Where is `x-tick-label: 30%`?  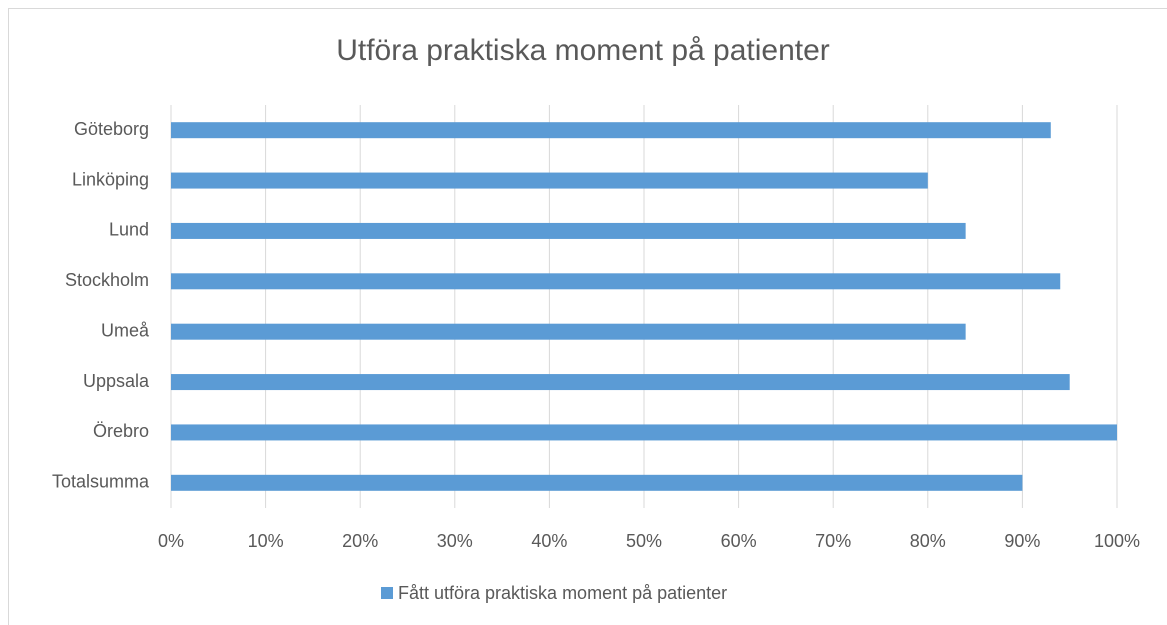 x-tick-label: 30% is located at coordinates (455, 541).